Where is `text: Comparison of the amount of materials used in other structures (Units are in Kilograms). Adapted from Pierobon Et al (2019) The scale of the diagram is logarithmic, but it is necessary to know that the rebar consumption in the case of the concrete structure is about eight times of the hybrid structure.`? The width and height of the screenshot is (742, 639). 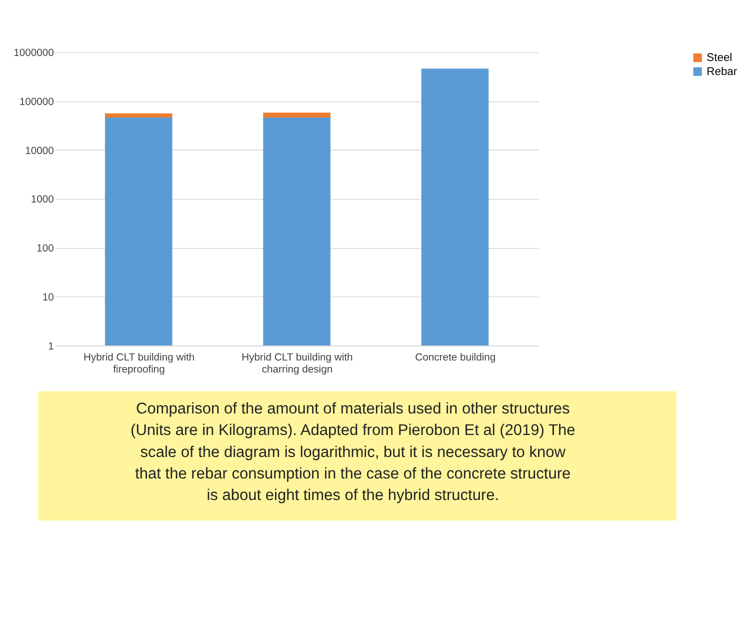 text: Comparison of the amount of materials used in other structures (Units are in Kilograms). Adapted from Pierobon Et al (2019) The scale of the diagram is logarithmic, but it is necessary to know that the rebar consumption in the case of the concrete structure is about eight times of the hybrid structure. is located at coordinates (353, 452).